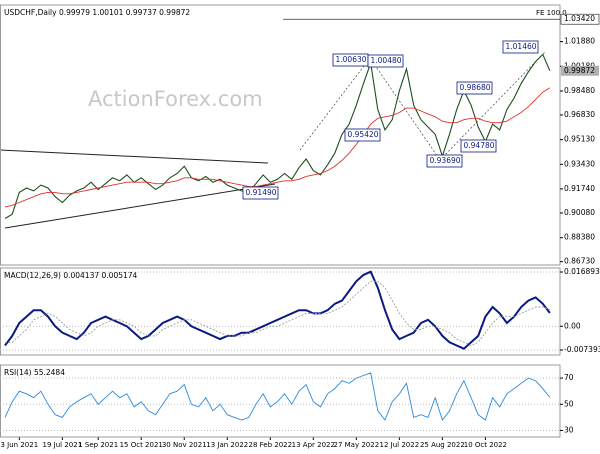  Describe the element at coordinates (98, 445) in the screenshot. I see `x-tick-label: 1 Sep 2021` at that location.